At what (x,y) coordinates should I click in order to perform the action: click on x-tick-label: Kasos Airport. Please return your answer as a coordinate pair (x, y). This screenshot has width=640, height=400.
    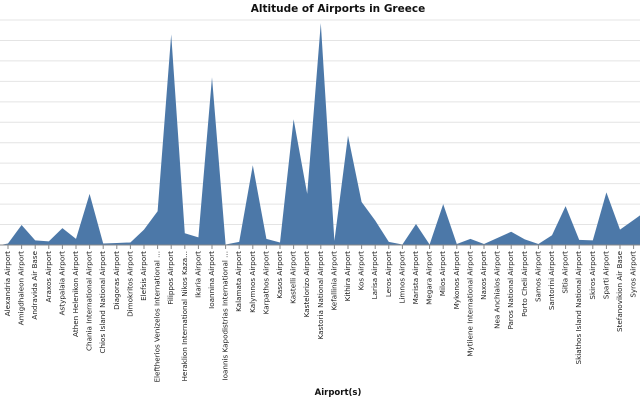
    Looking at the image, I should click on (279, 275).